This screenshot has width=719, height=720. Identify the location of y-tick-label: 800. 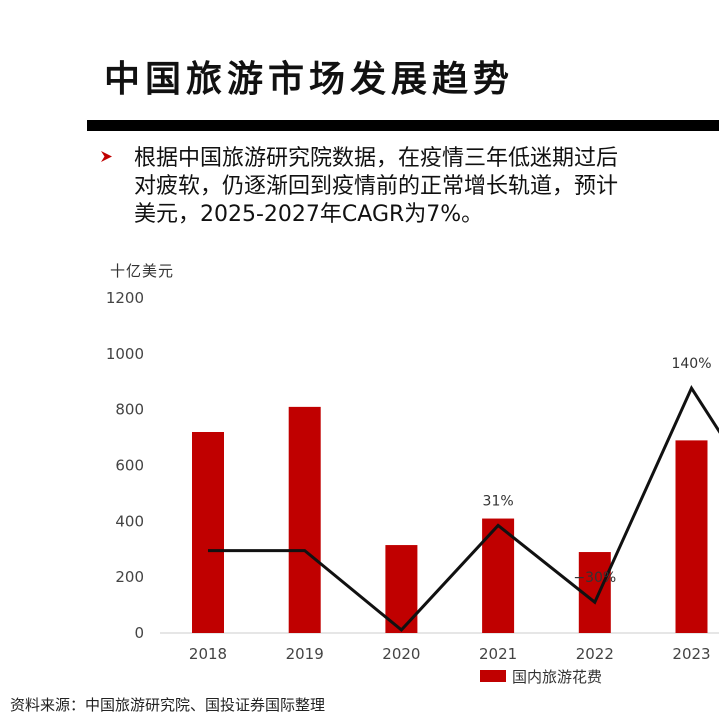
(129, 410).